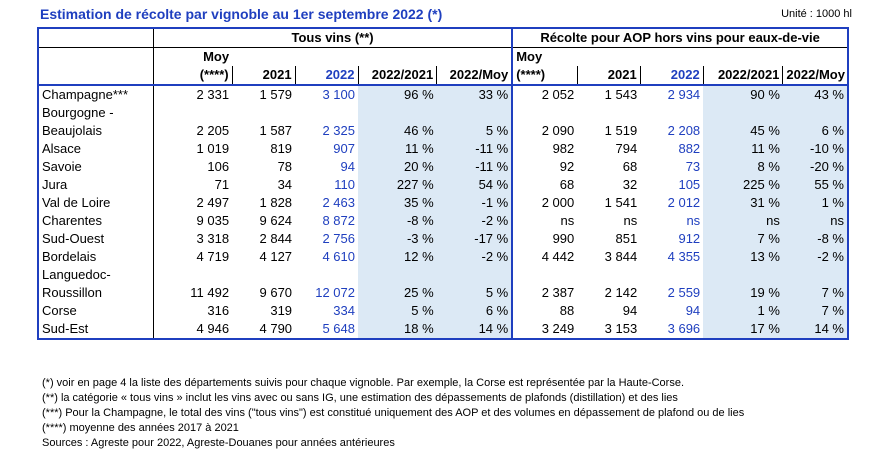 The image size is (892, 463). What do you see at coordinates (397, 221) in the screenshot?
I see `all-cell: -8 %` at bounding box center [397, 221].